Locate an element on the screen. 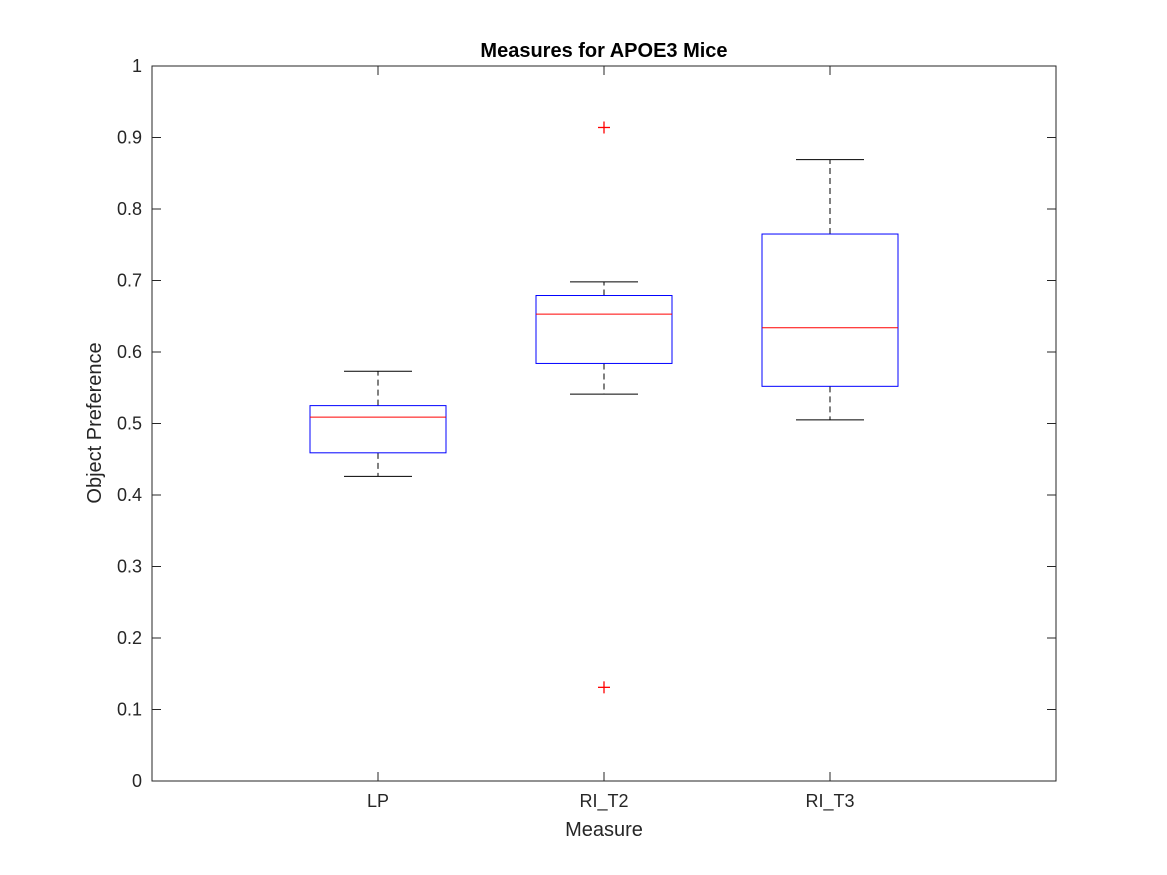 The width and height of the screenshot is (1167, 875). y-tick-label: 1 is located at coordinates (137, 66).